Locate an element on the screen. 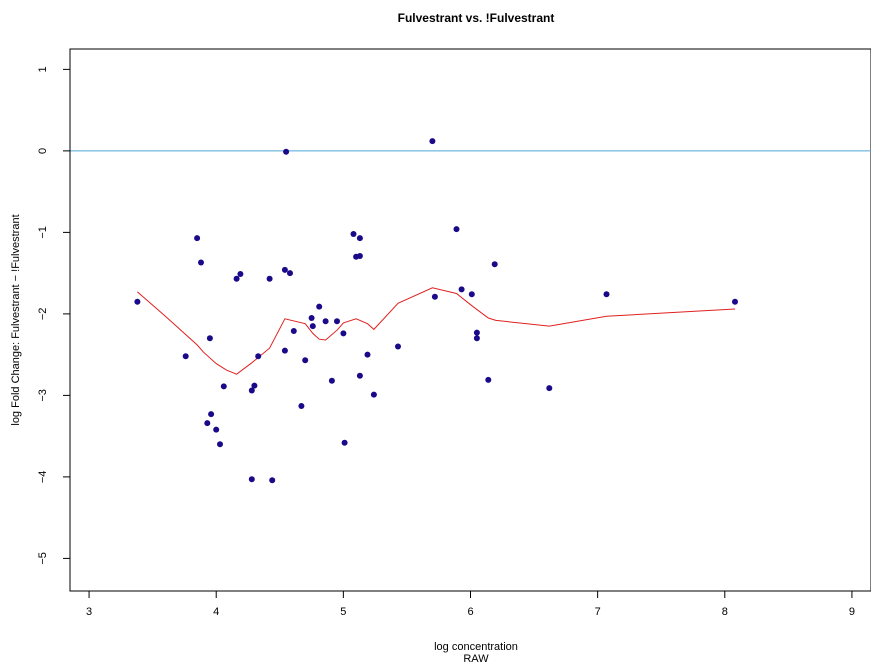 The image size is (871, 666). x-axis-label: log concentration is located at coordinates (476, 647).